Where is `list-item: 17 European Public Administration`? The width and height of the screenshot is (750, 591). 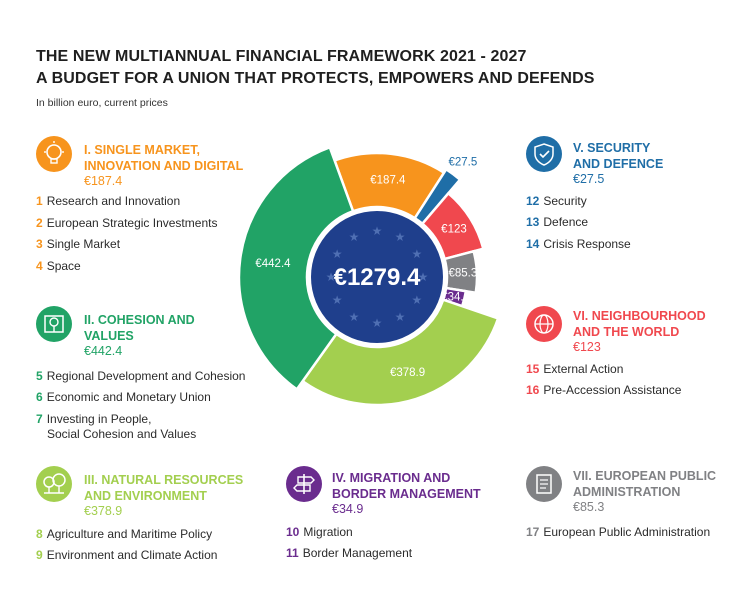 list-item: 17 European Public Administration is located at coordinates (618, 532).